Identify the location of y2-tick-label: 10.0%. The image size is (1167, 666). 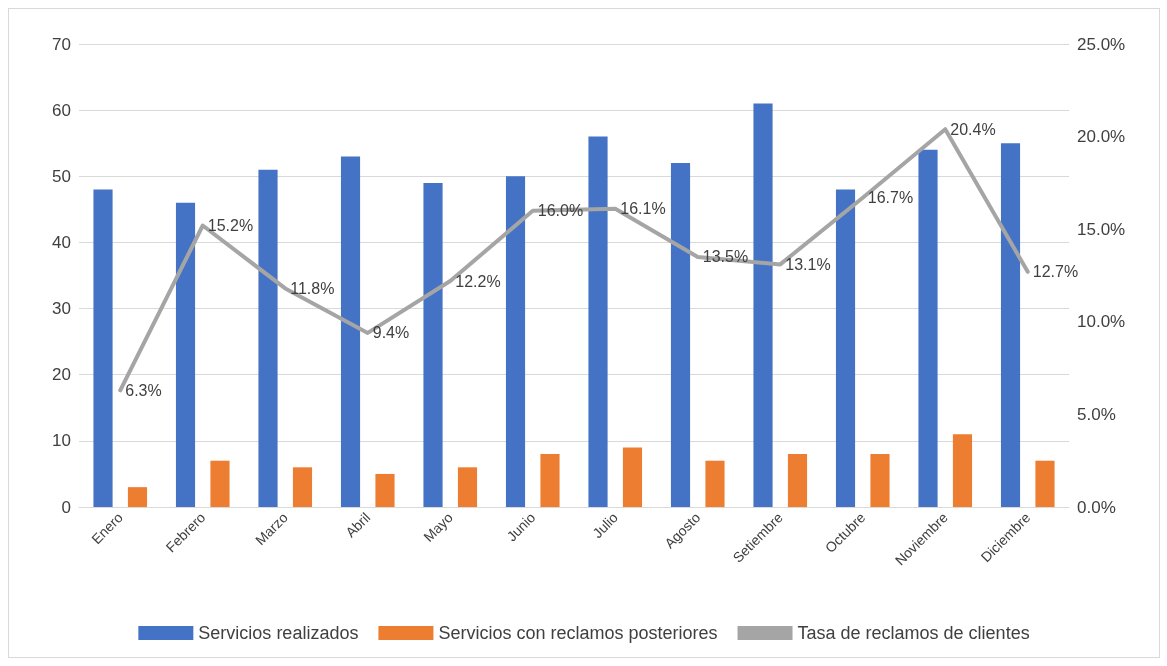
(1101, 322).